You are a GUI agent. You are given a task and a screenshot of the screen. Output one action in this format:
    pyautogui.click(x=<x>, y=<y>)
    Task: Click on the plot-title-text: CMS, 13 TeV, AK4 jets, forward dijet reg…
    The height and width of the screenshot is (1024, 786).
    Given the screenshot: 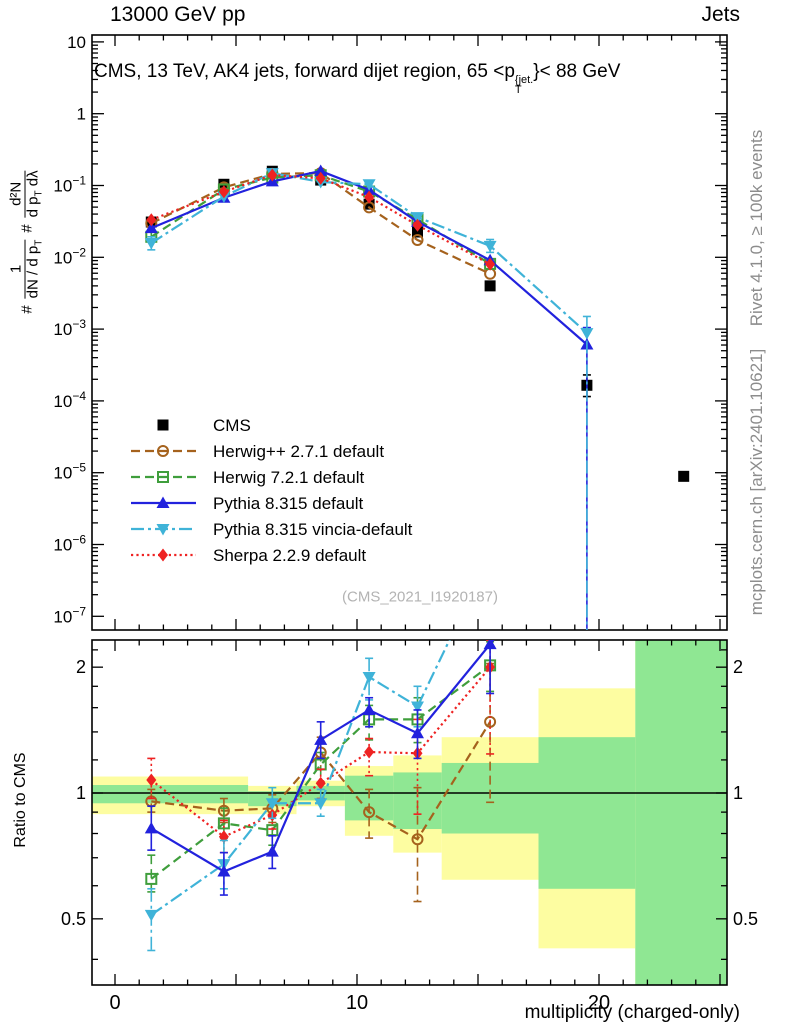 What is the action you would take?
    pyautogui.click(x=304, y=71)
    